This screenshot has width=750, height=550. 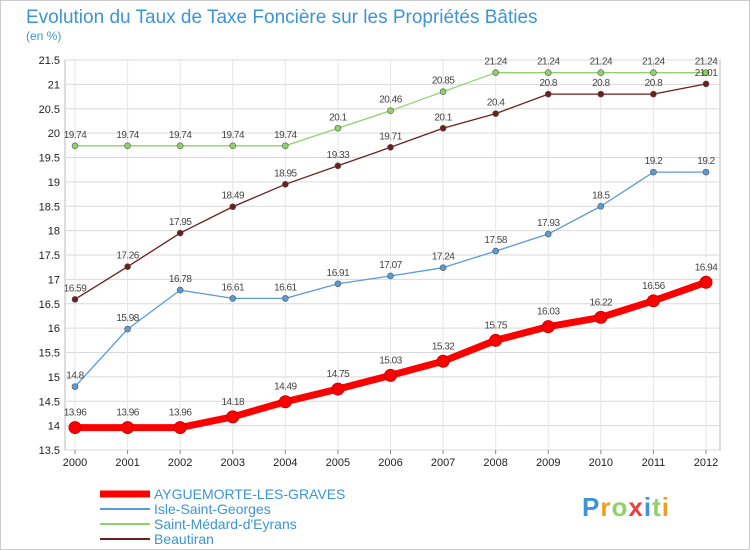 I want to click on y-tick-label: 14, so click(x=54, y=427).